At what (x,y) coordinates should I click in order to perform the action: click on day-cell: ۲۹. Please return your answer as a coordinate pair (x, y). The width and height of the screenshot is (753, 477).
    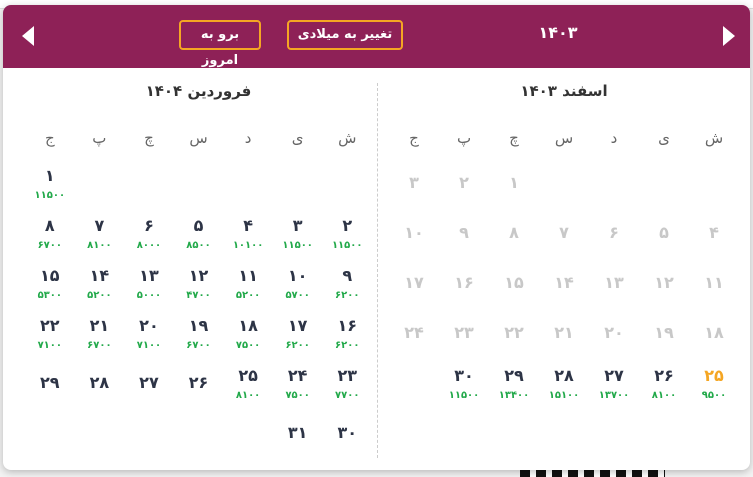
    Looking at the image, I should click on (50, 383).